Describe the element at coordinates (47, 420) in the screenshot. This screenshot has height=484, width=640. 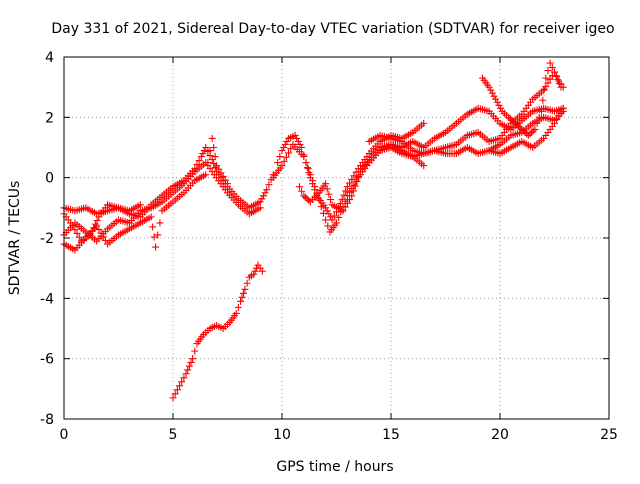
I see `y-tick-label: -8` at that location.